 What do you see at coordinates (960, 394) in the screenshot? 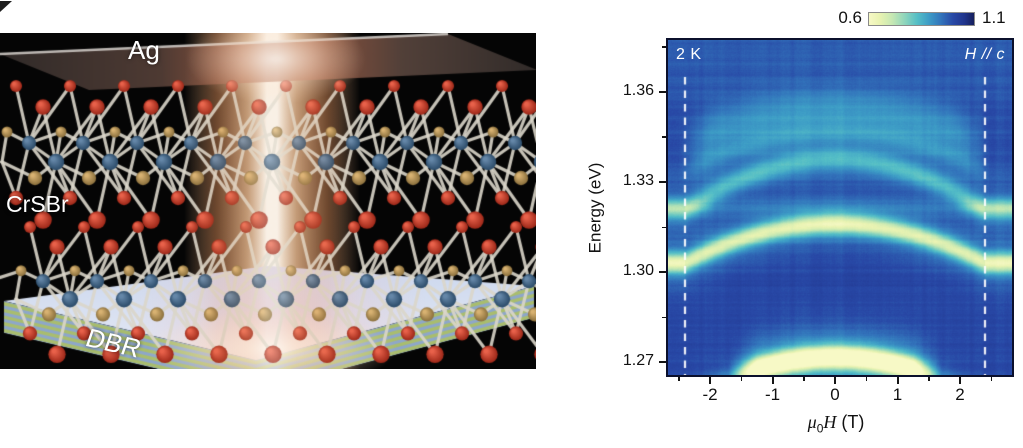
I see `x-tick-label: 2` at bounding box center [960, 394].